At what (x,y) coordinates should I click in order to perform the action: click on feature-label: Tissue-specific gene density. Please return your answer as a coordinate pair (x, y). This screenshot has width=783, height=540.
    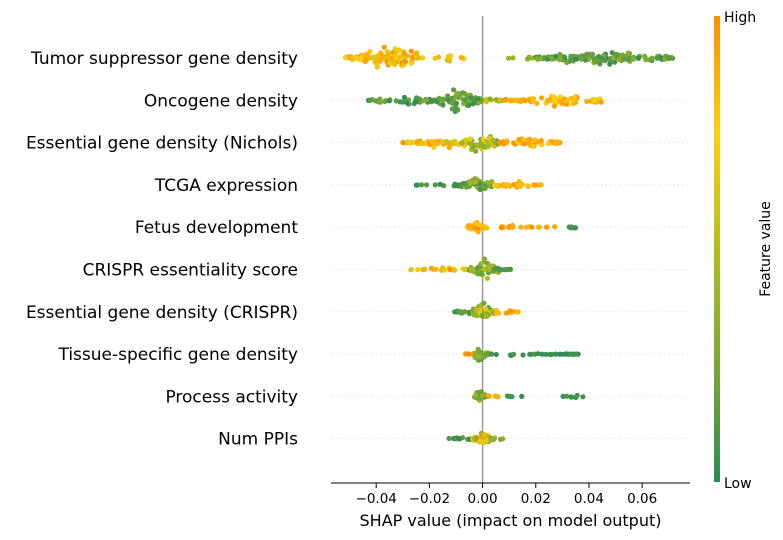
    Looking at the image, I should click on (177, 355).